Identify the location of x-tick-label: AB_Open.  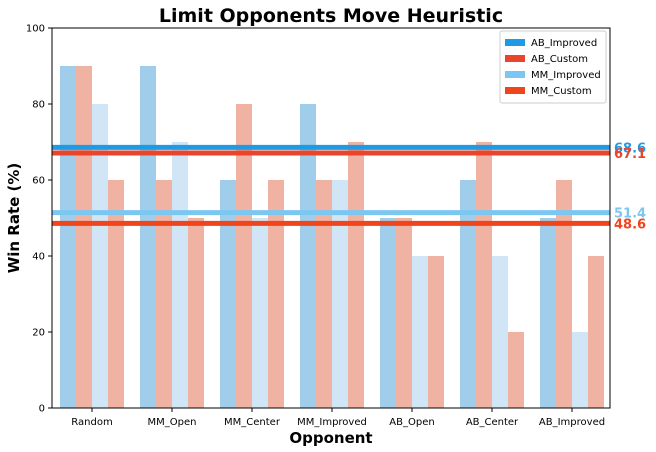
(411, 422).